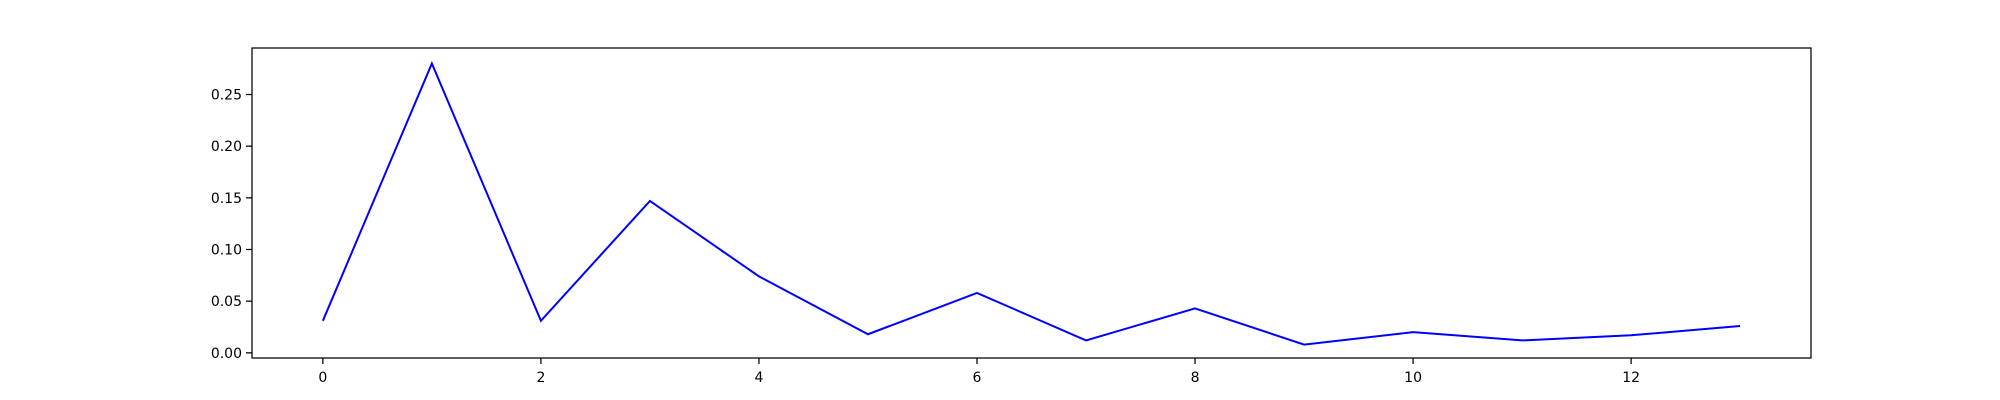 The image size is (2000, 400). What do you see at coordinates (226, 302) in the screenshot?
I see `y-tick-label: 0.05` at bounding box center [226, 302].